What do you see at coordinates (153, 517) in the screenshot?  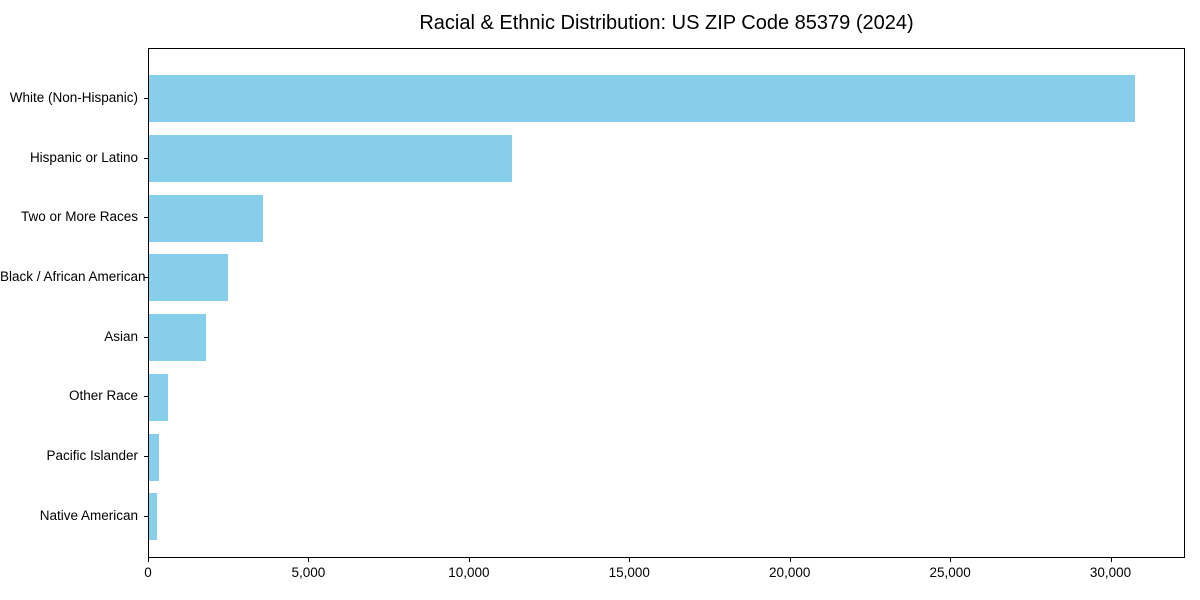 I see `bar-native-american` at bounding box center [153, 517].